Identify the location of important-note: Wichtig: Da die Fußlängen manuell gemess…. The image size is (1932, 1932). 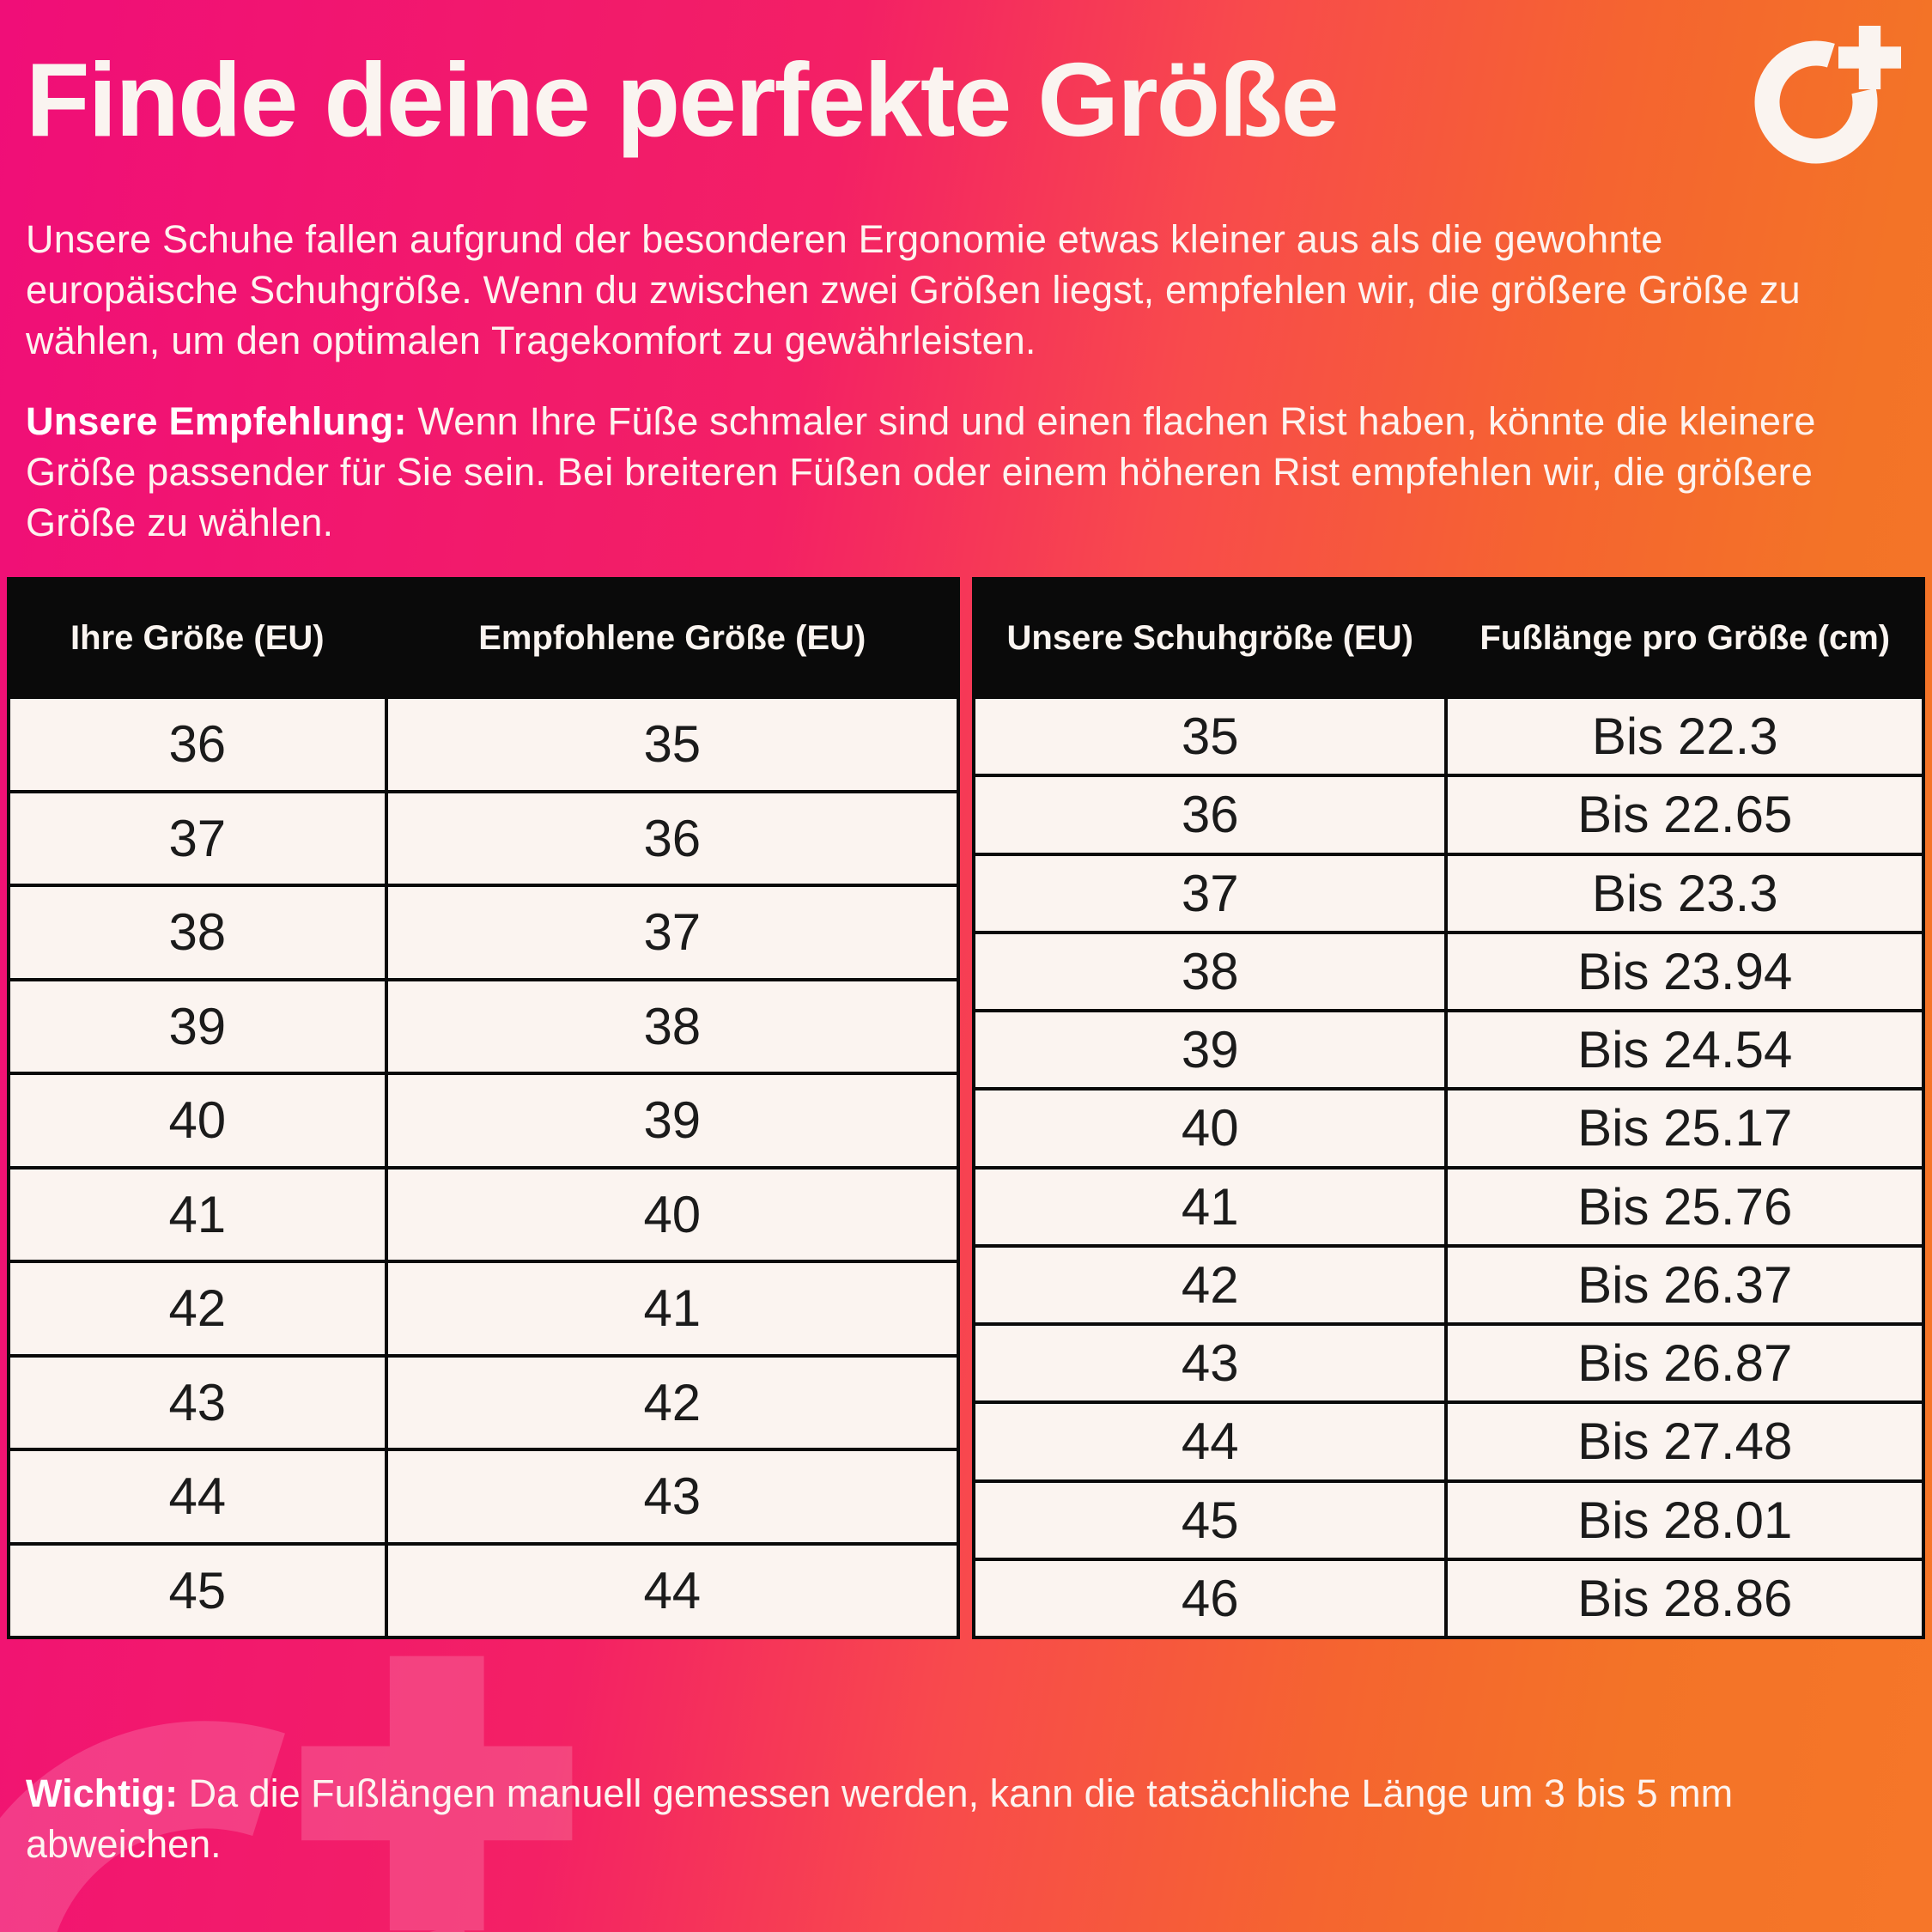
(928, 1820).